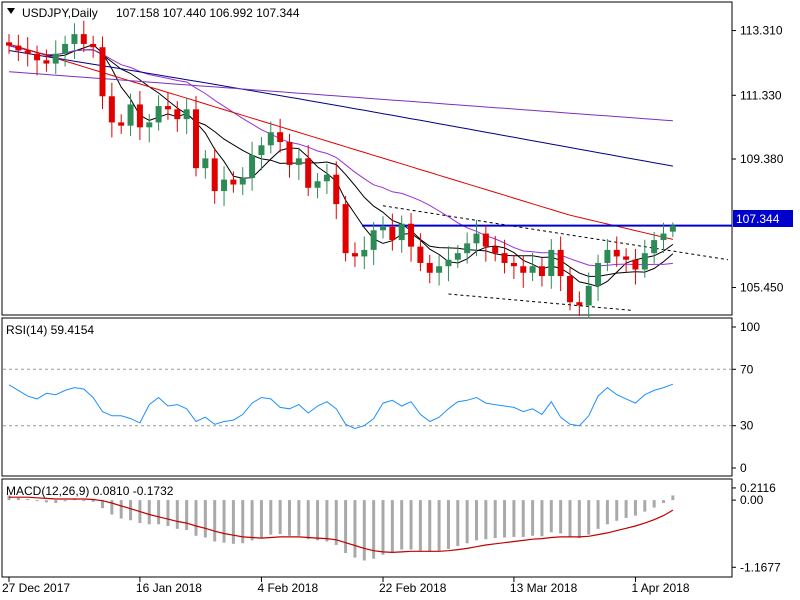 The image size is (800, 600). Describe the element at coordinates (750, 327) in the screenshot. I see `rsi-tick-label: 100` at that location.